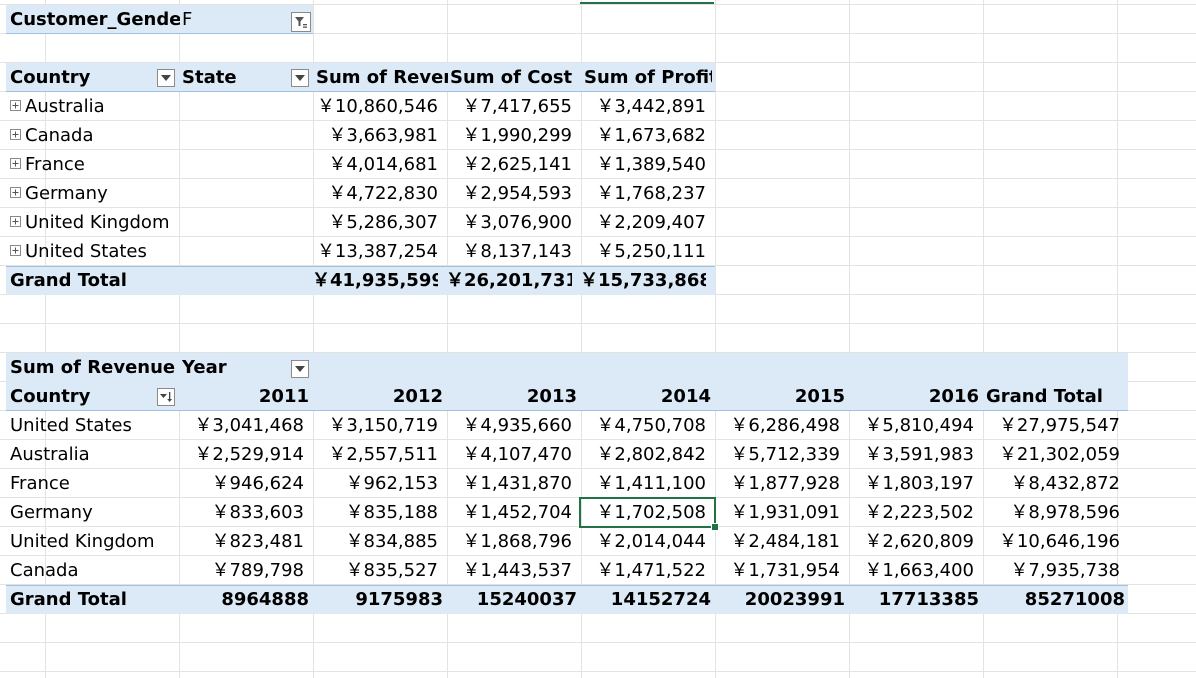  I want to click on pivot1-total-cost: ￥26,201,731, so click(509, 280).